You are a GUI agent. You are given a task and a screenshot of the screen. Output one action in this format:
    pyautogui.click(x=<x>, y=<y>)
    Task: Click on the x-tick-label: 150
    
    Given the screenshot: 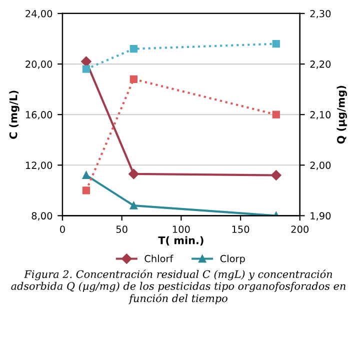 What is the action you would take?
    pyautogui.click(x=241, y=229)
    